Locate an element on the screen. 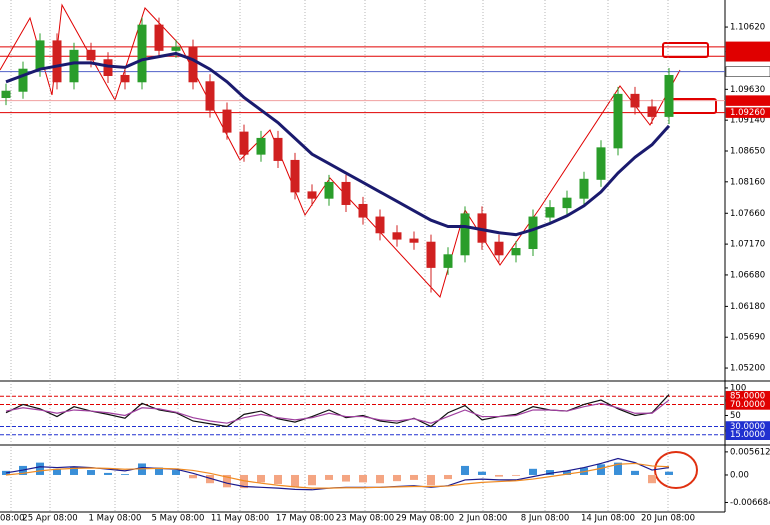  y-tick-label: 1.09630 is located at coordinates (747, 90).